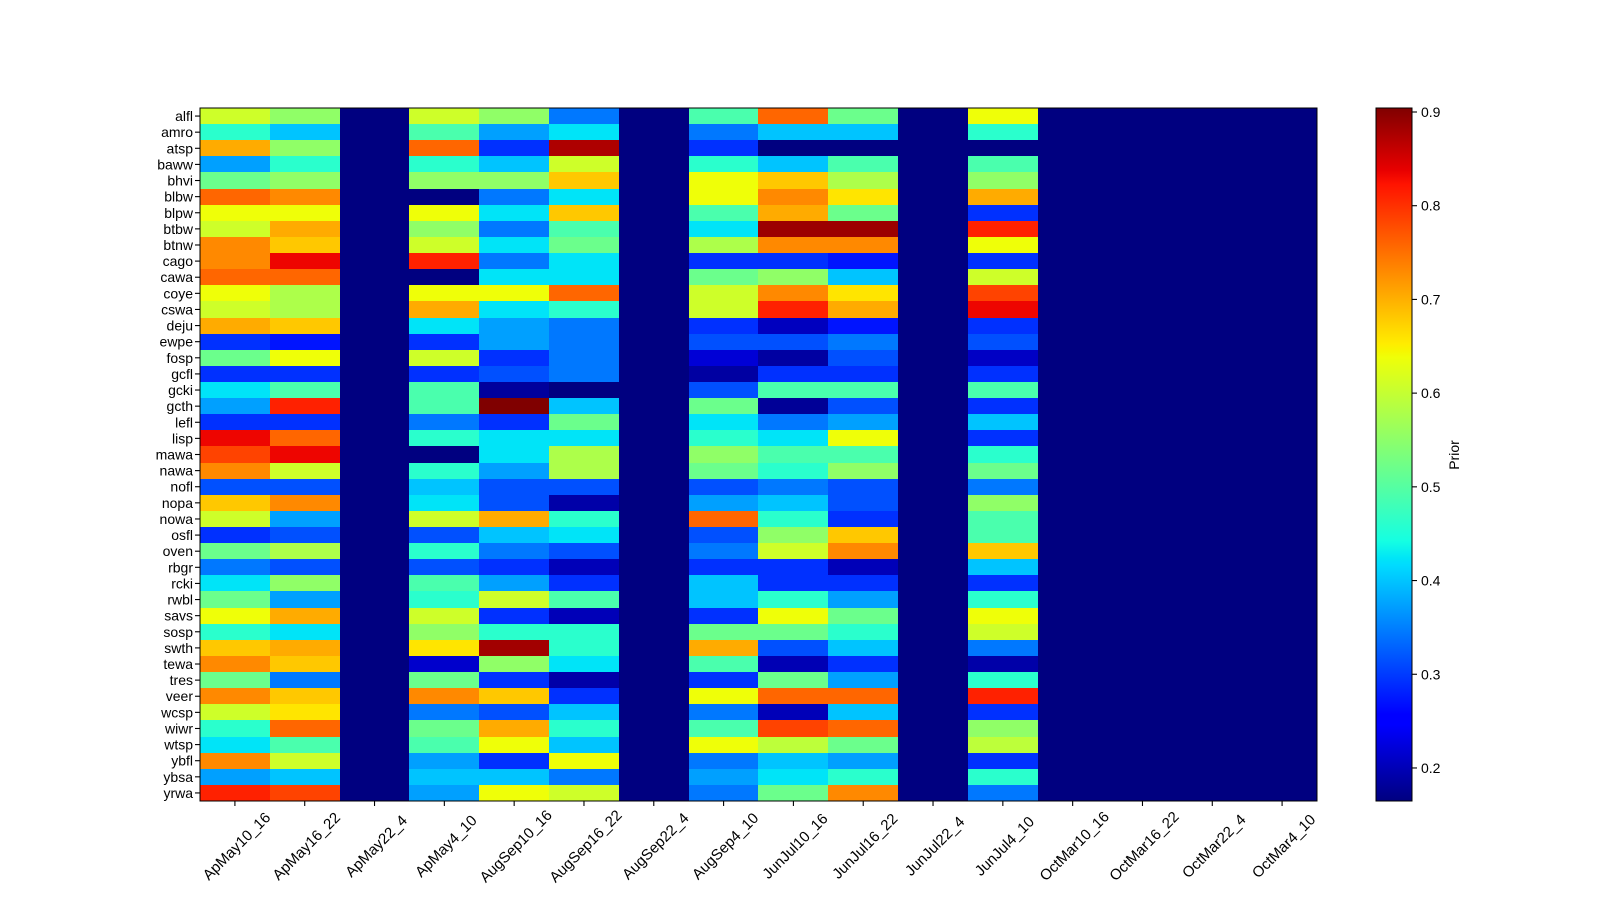 This screenshot has width=1600, height=900. Describe the element at coordinates (180, 148) in the screenshot. I see `svg-text: atsp` at that location.